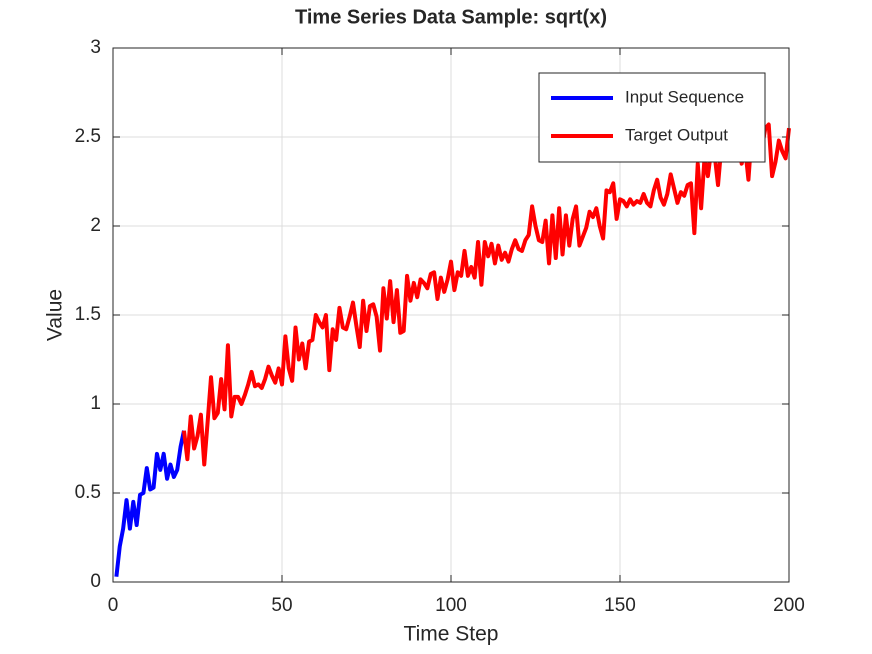 The width and height of the screenshot is (872, 654). I want to click on legend-label: Target Output, so click(676, 134).